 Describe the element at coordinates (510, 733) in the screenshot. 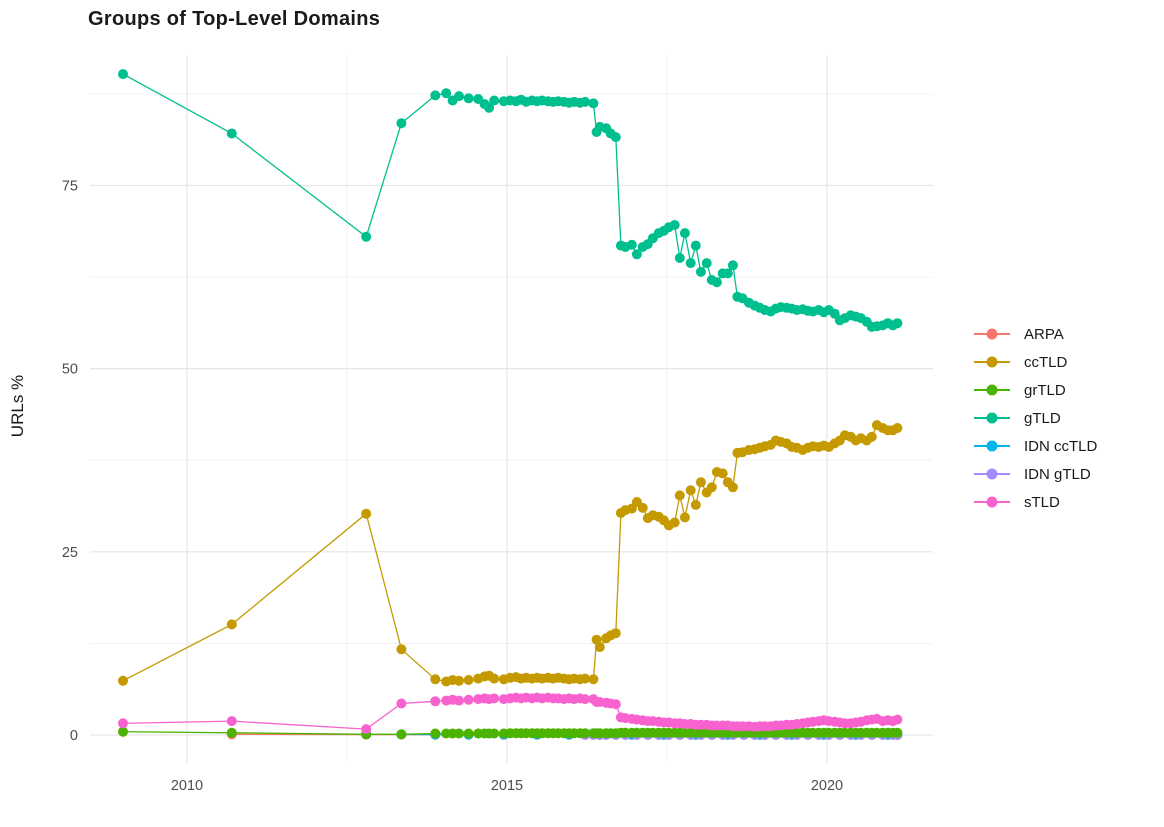

I see `series-points-grtld` at that location.